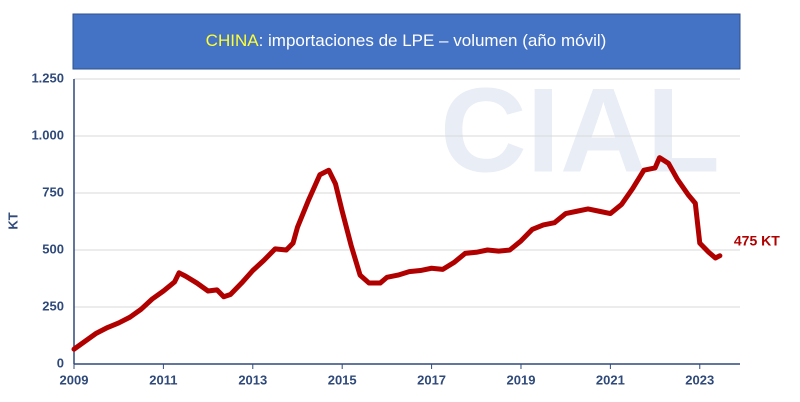 The height and width of the screenshot is (402, 800). Describe the element at coordinates (12, 220) in the screenshot. I see `y-axis-label: KT` at that location.